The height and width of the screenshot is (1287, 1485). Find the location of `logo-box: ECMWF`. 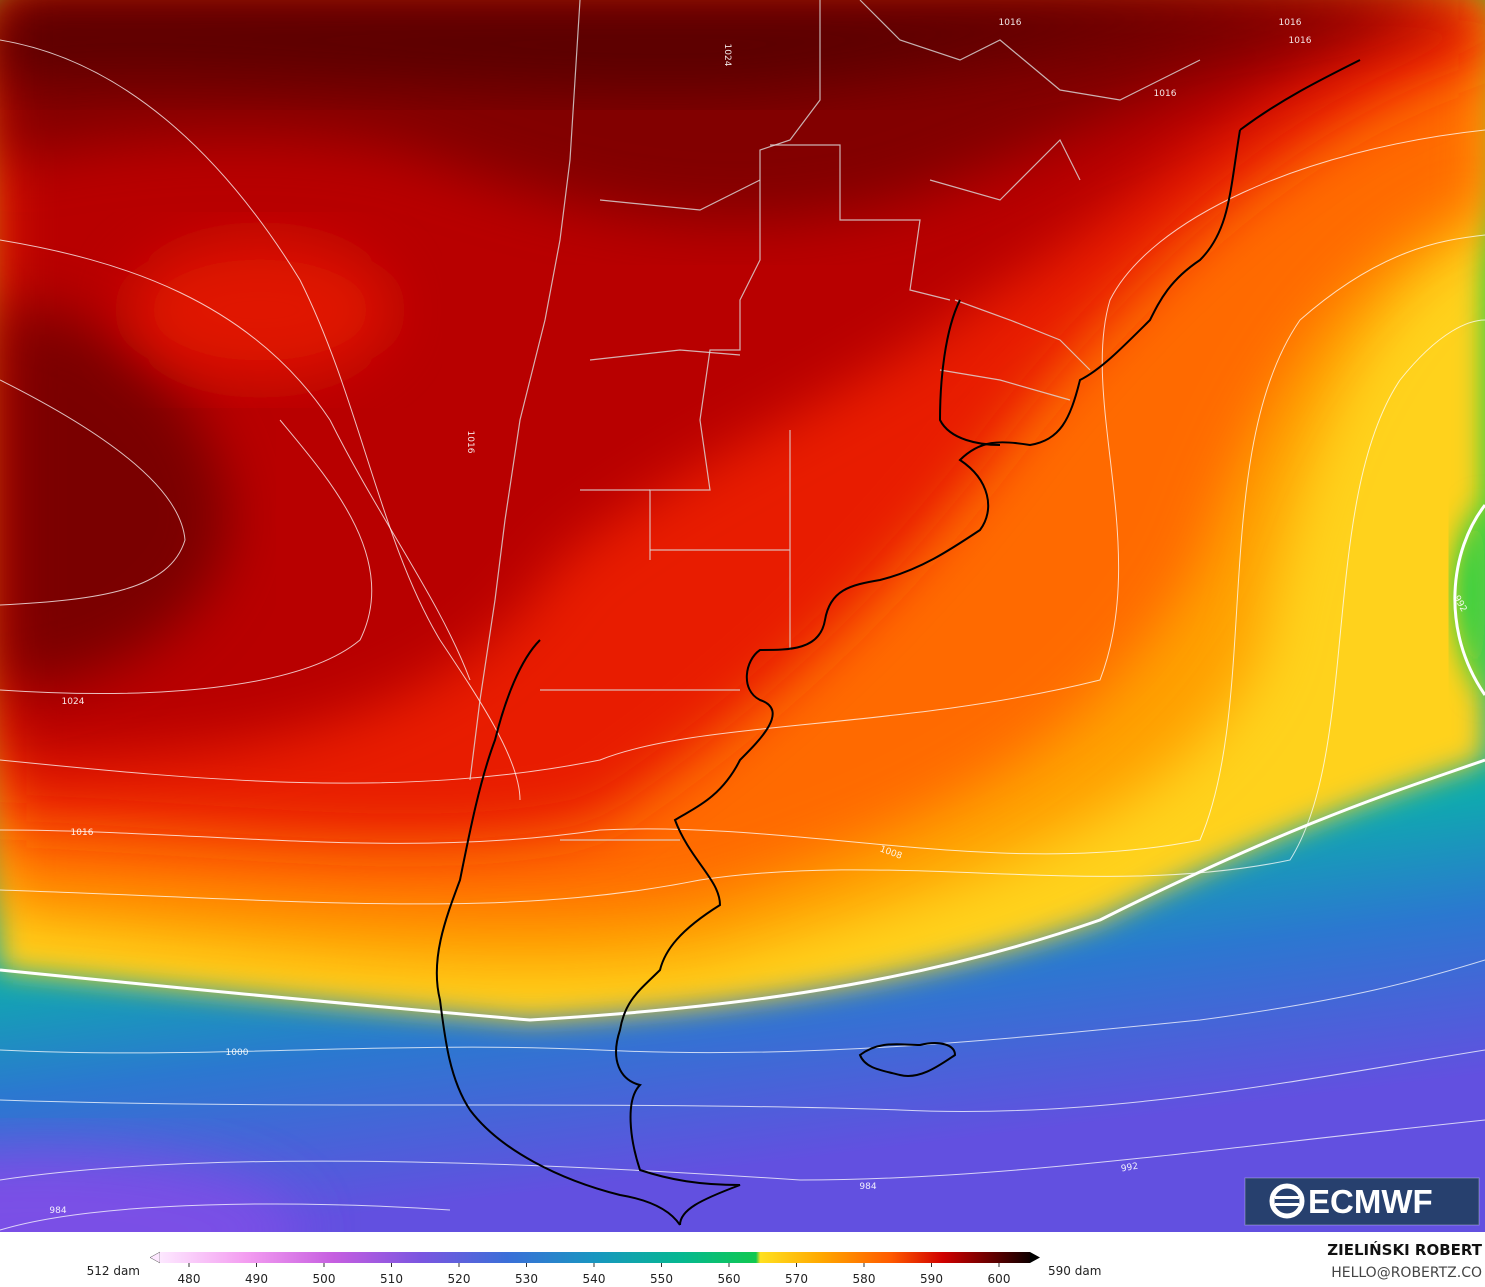

logo-box: ECMWF is located at coordinates (1362, 1201).